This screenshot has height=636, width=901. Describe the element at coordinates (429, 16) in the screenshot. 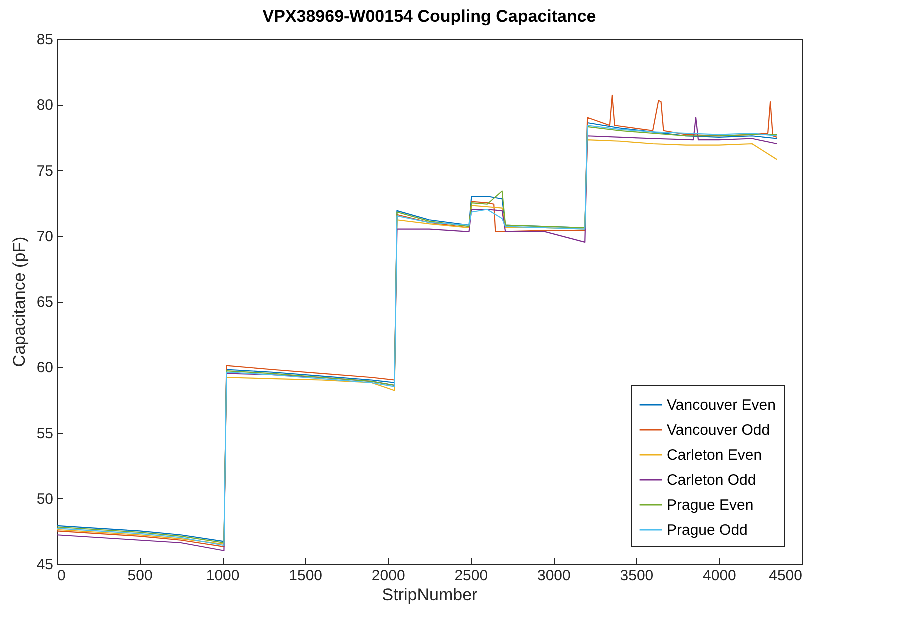

I see `chart-title: VPX38969-W00154 Coupling Capacitance` at that location.